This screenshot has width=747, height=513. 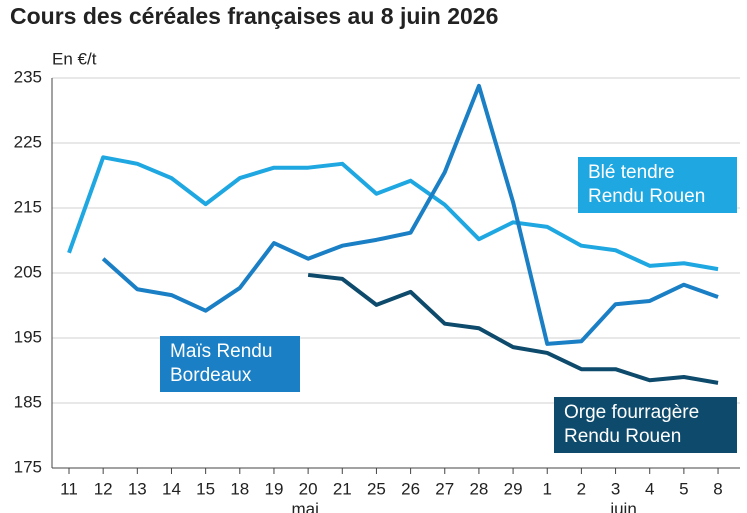 I want to click on x-tick-label: 29, so click(x=513, y=488).